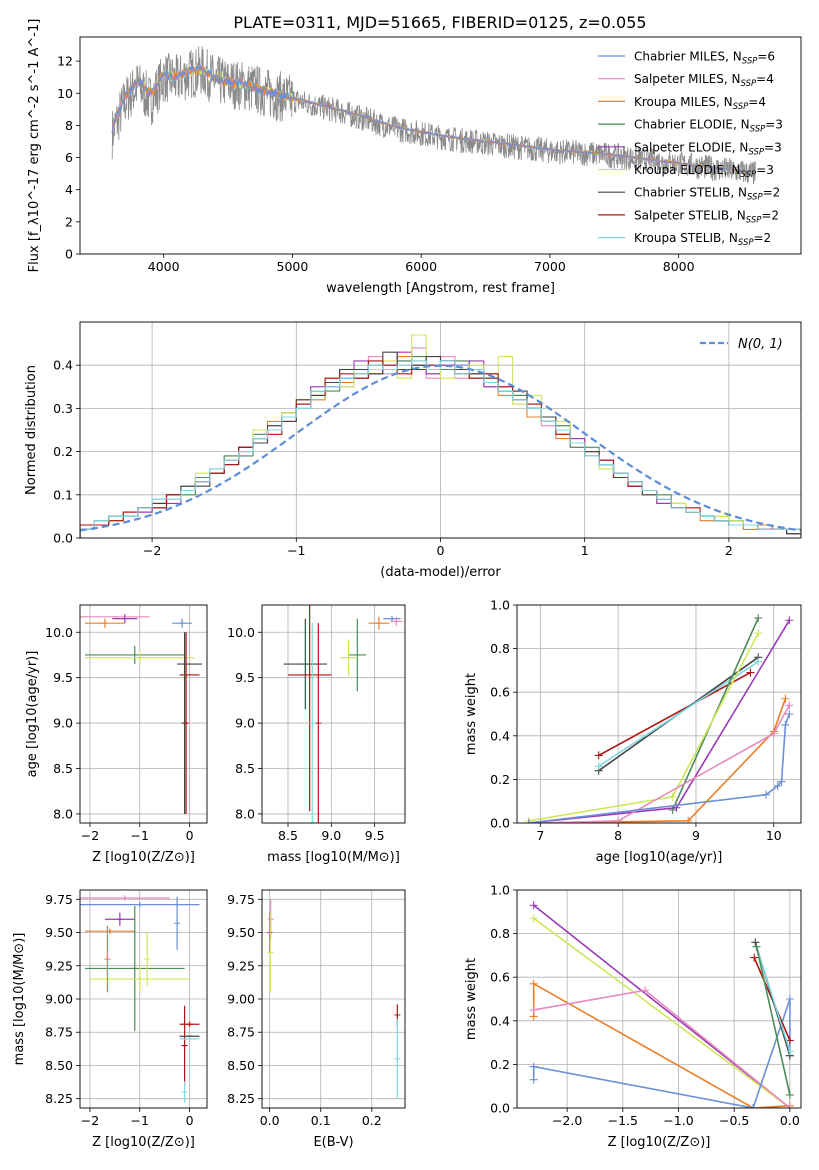  Describe the element at coordinates (704, 80) in the screenshot. I see `legend-label: Salpeter MILES, NSSP=4` at that location.